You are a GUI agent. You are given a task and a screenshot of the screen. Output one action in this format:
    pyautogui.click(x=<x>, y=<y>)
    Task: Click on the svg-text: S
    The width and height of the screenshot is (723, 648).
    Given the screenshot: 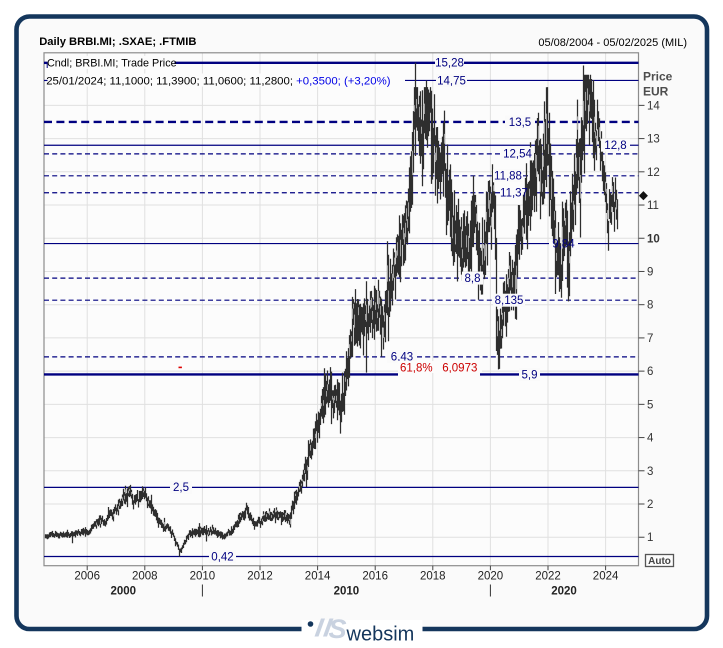 What is the action you would take?
    pyautogui.click(x=338, y=629)
    